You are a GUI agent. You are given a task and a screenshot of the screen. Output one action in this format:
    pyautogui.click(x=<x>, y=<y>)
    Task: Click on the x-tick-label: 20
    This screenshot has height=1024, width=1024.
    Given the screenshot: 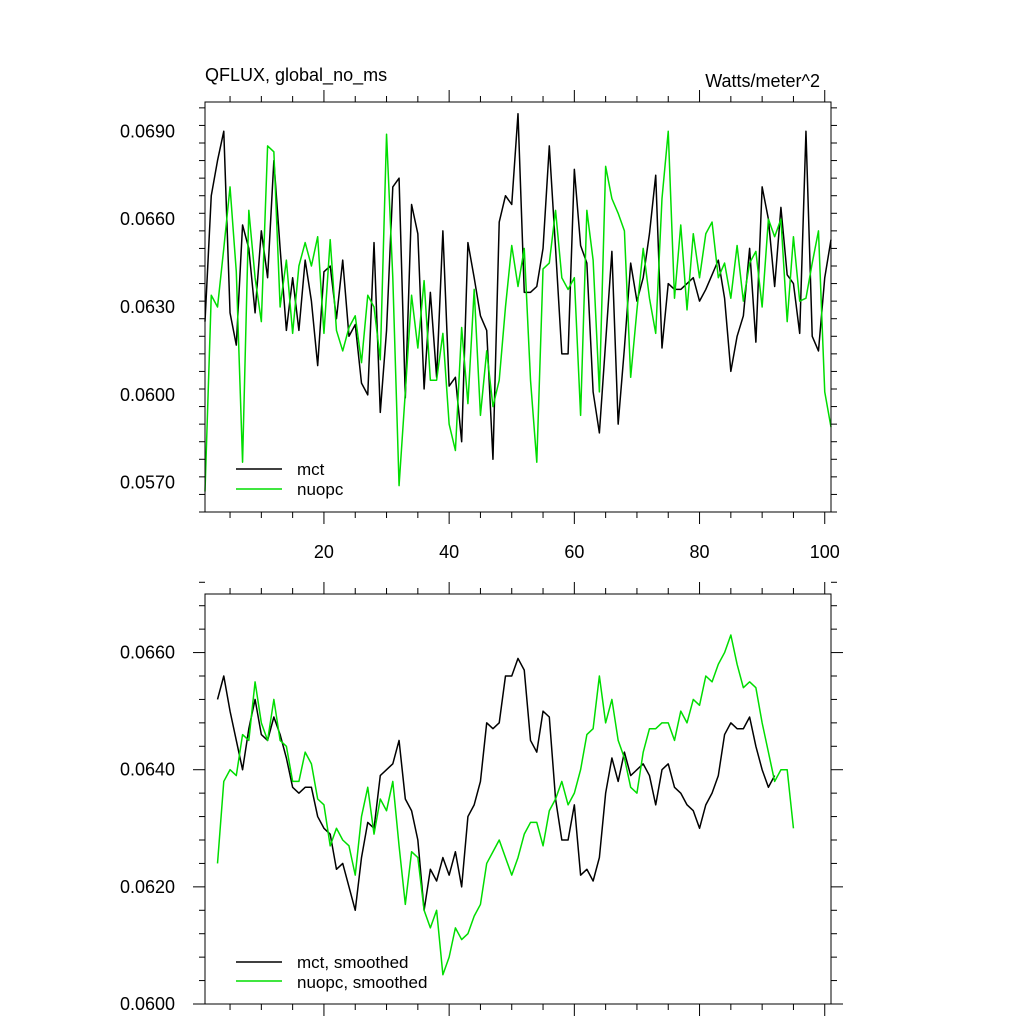 What is the action you would take?
    pyautogui.click(x=324, y=552)
    